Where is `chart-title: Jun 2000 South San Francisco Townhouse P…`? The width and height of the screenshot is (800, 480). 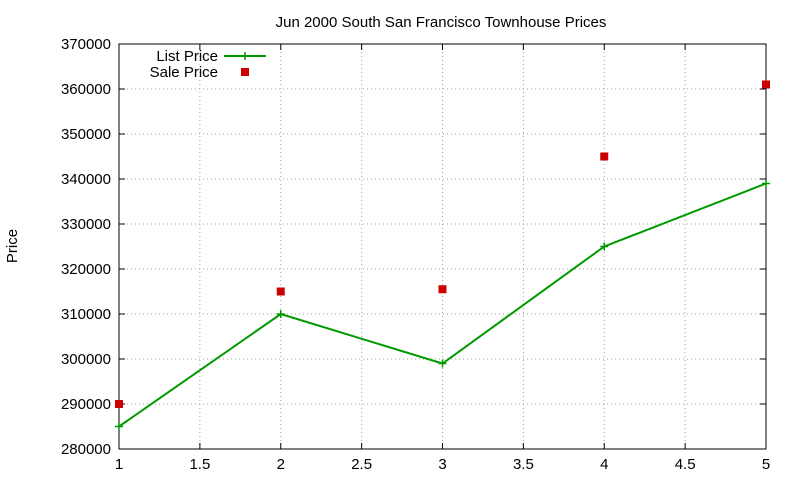
chart-title: Jun 2000 South San Francisco Townhouse P… is located at coordinates (441, 22).